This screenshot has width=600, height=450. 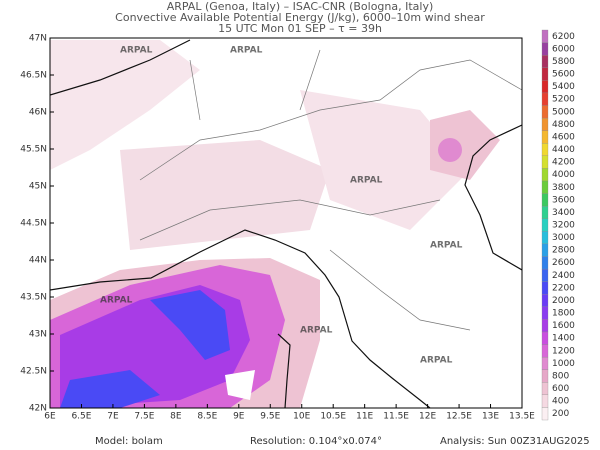 I want to click on colorbar-label: 4800, so click(x=563, y=125).